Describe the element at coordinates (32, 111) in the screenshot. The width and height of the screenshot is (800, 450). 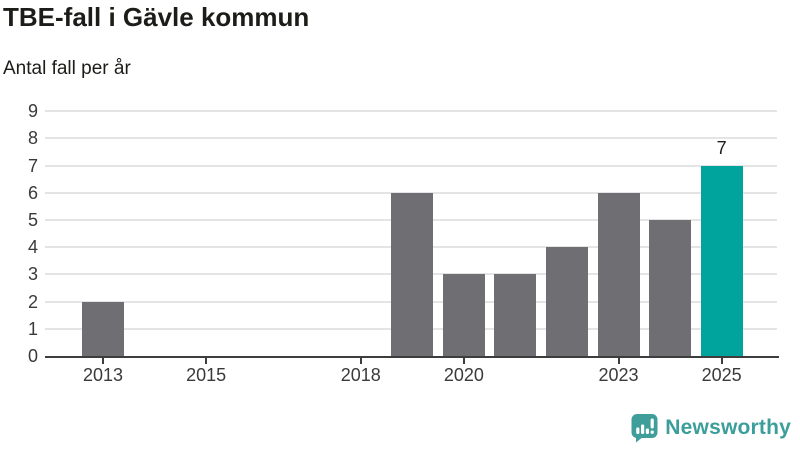
I see `y-axis-tick-label: 9` at that location.